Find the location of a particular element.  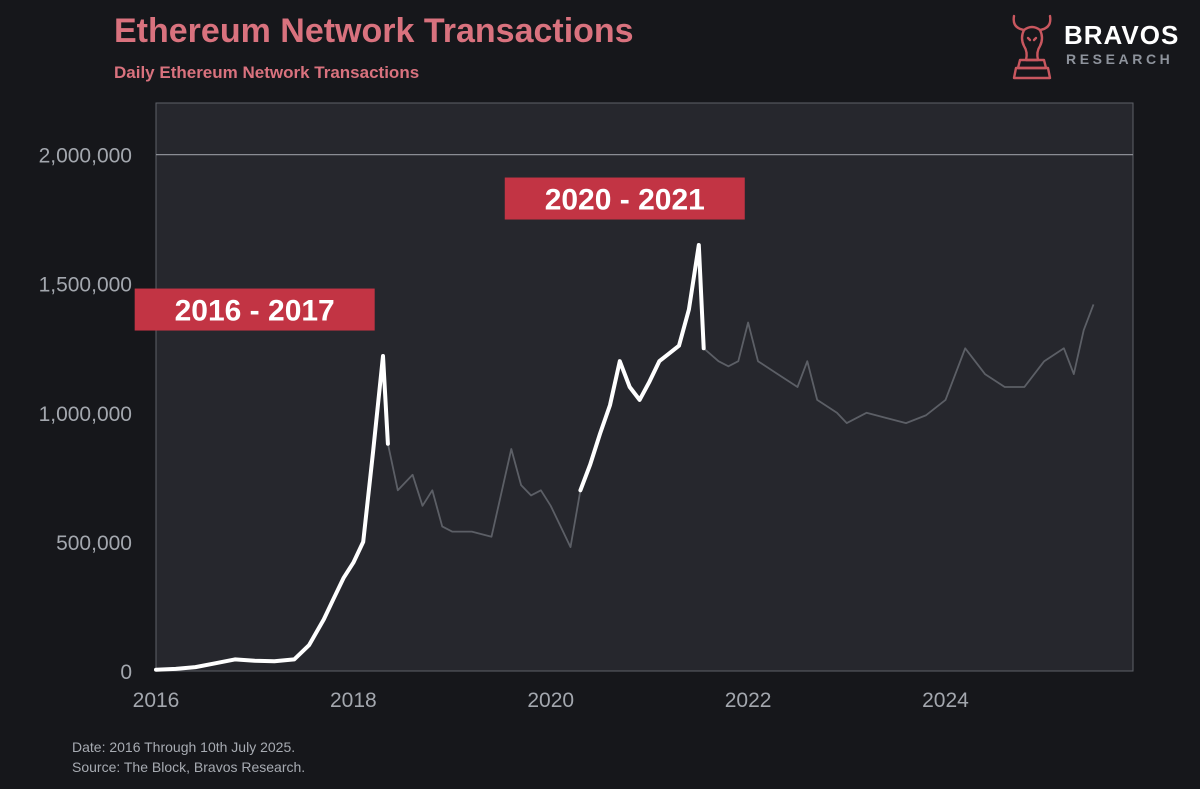

y-tick-label: 1,500,000 is located at coordinates (85, 285).